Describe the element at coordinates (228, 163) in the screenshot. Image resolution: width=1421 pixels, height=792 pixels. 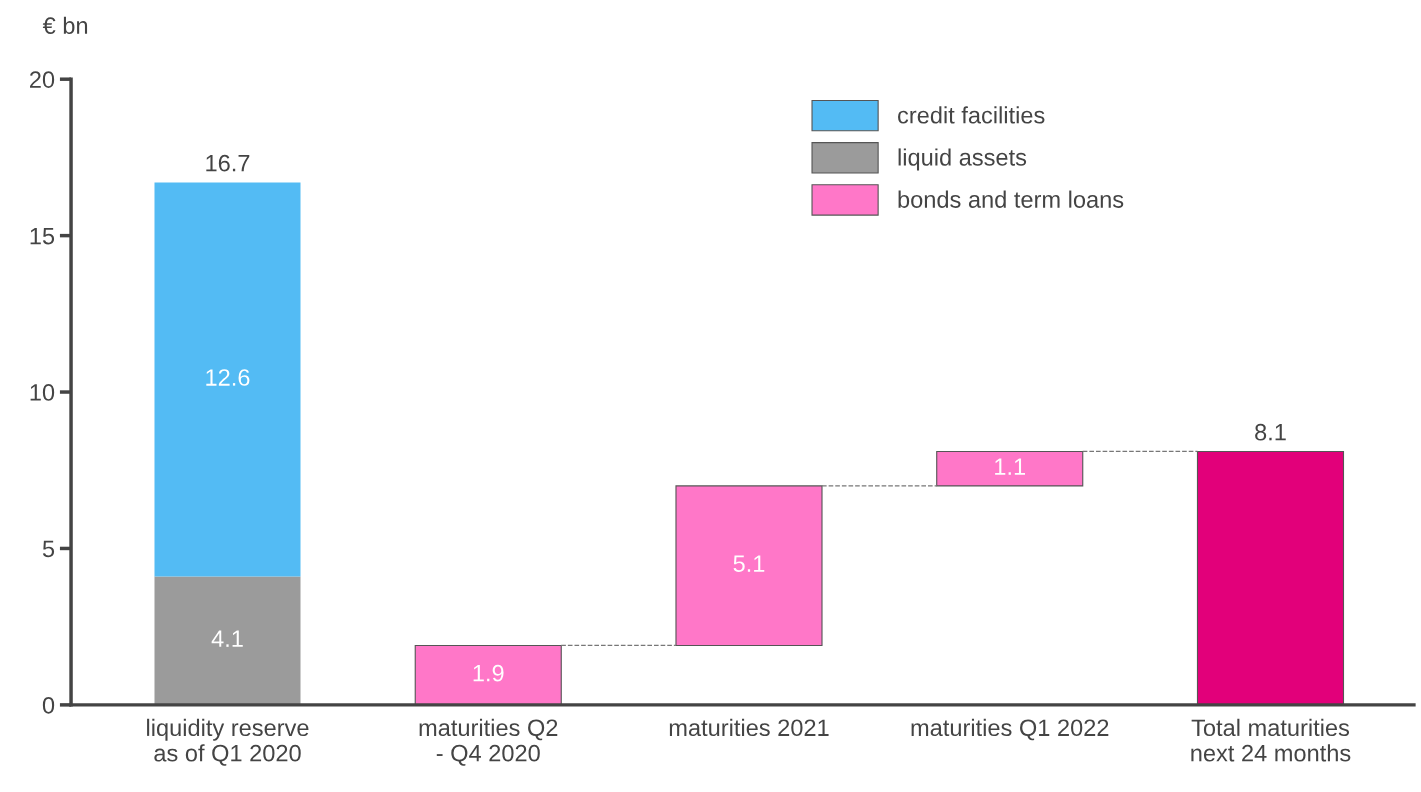
I see `total-label: 16.7` at that location.